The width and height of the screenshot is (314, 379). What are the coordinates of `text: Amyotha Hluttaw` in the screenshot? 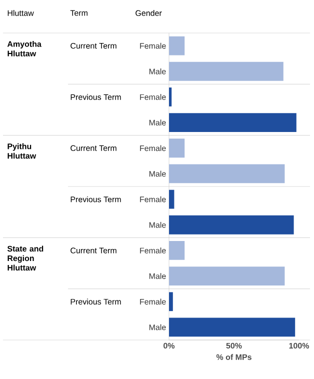 It's located at (24, 48).